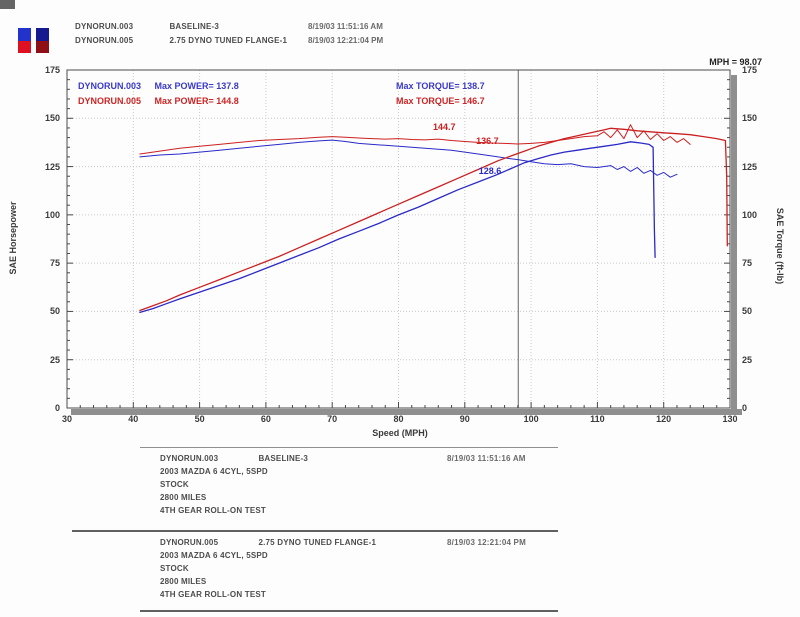  What do you see at coordinates (54, 311) in the screenshot?
I see `y-tick-label-left: 50` at bounding box center [54, 311].